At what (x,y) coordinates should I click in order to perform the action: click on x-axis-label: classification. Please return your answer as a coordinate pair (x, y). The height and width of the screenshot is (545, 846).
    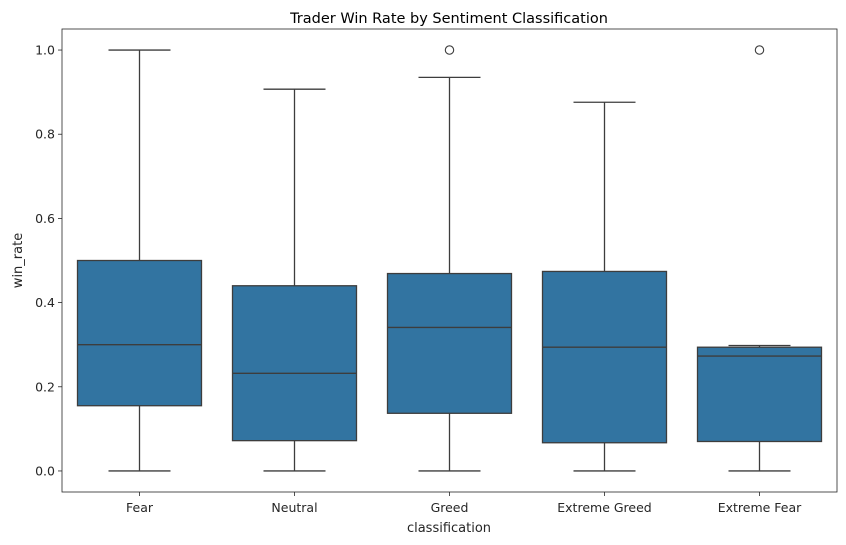
    Looking at the image, I should click on (449, 528).